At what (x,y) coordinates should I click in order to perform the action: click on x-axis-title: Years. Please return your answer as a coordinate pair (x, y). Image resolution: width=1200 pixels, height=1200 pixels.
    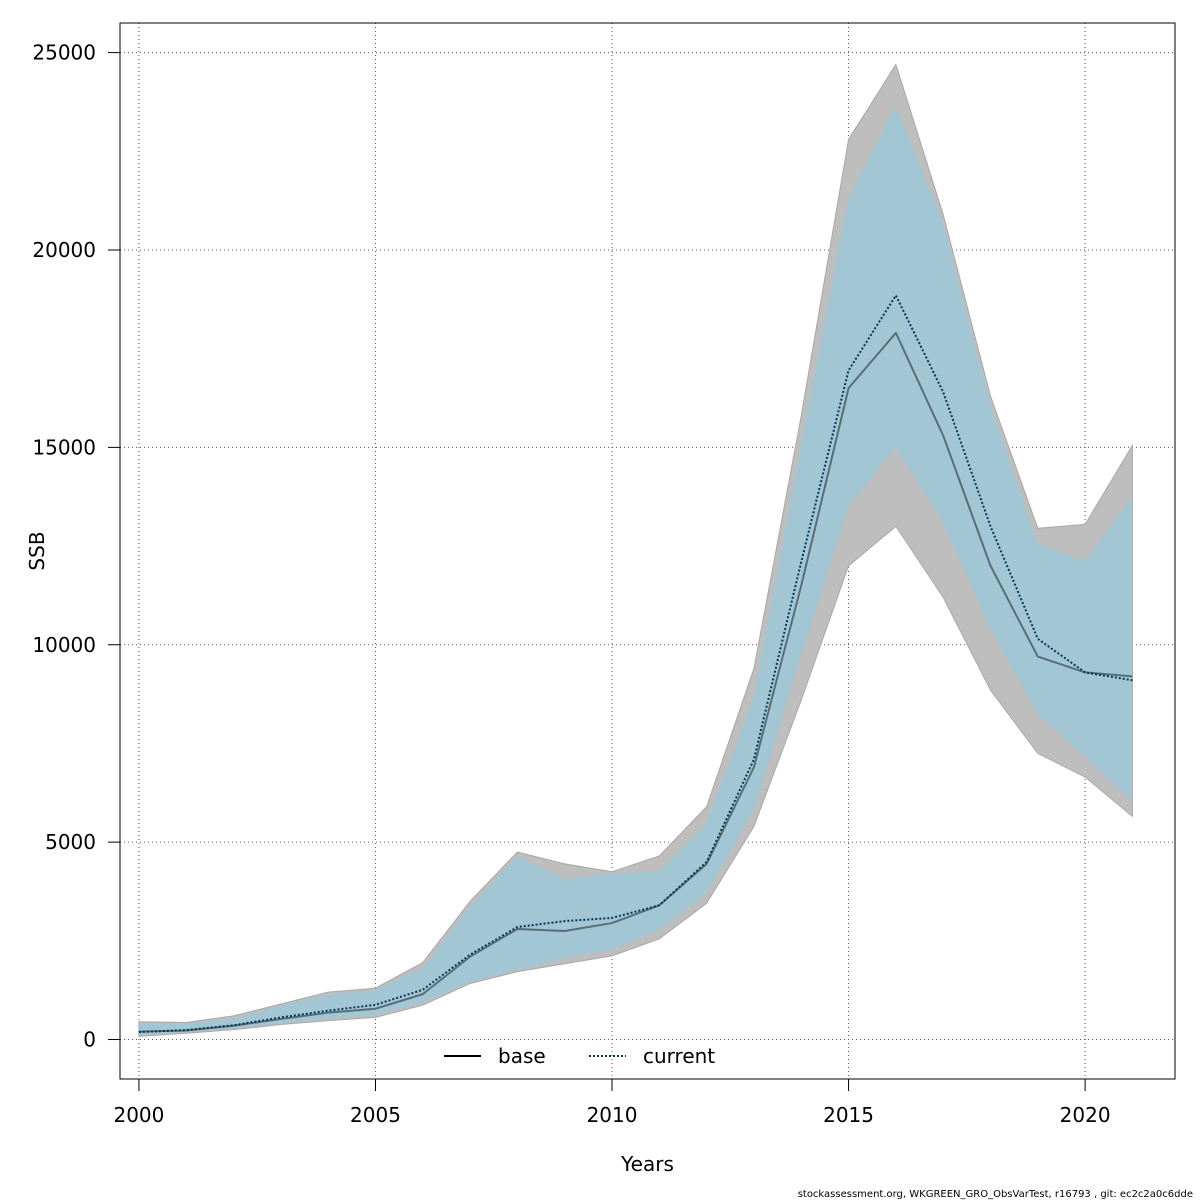
    Looking at the image, I should click on (647, 1164).